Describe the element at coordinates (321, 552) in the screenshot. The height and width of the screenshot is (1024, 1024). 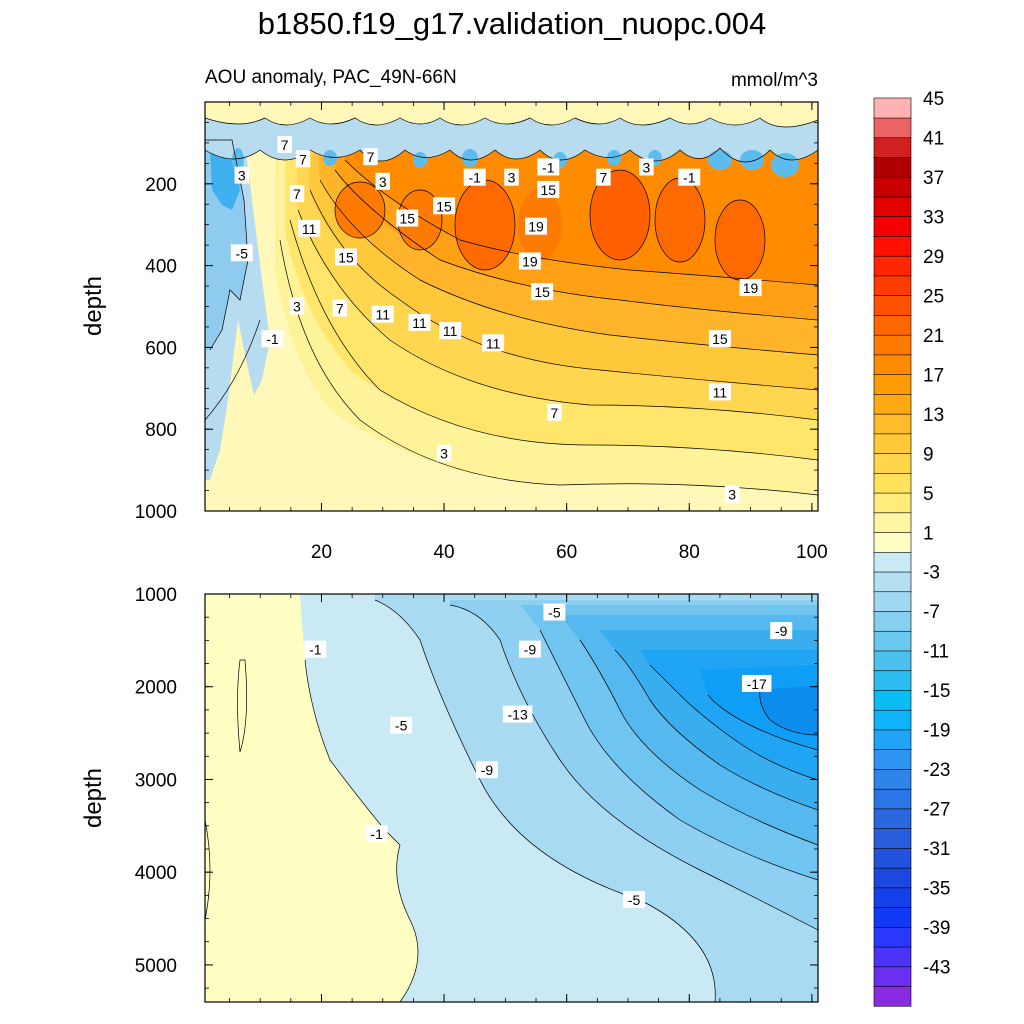
I see `x-tick-label: 20` at that location.